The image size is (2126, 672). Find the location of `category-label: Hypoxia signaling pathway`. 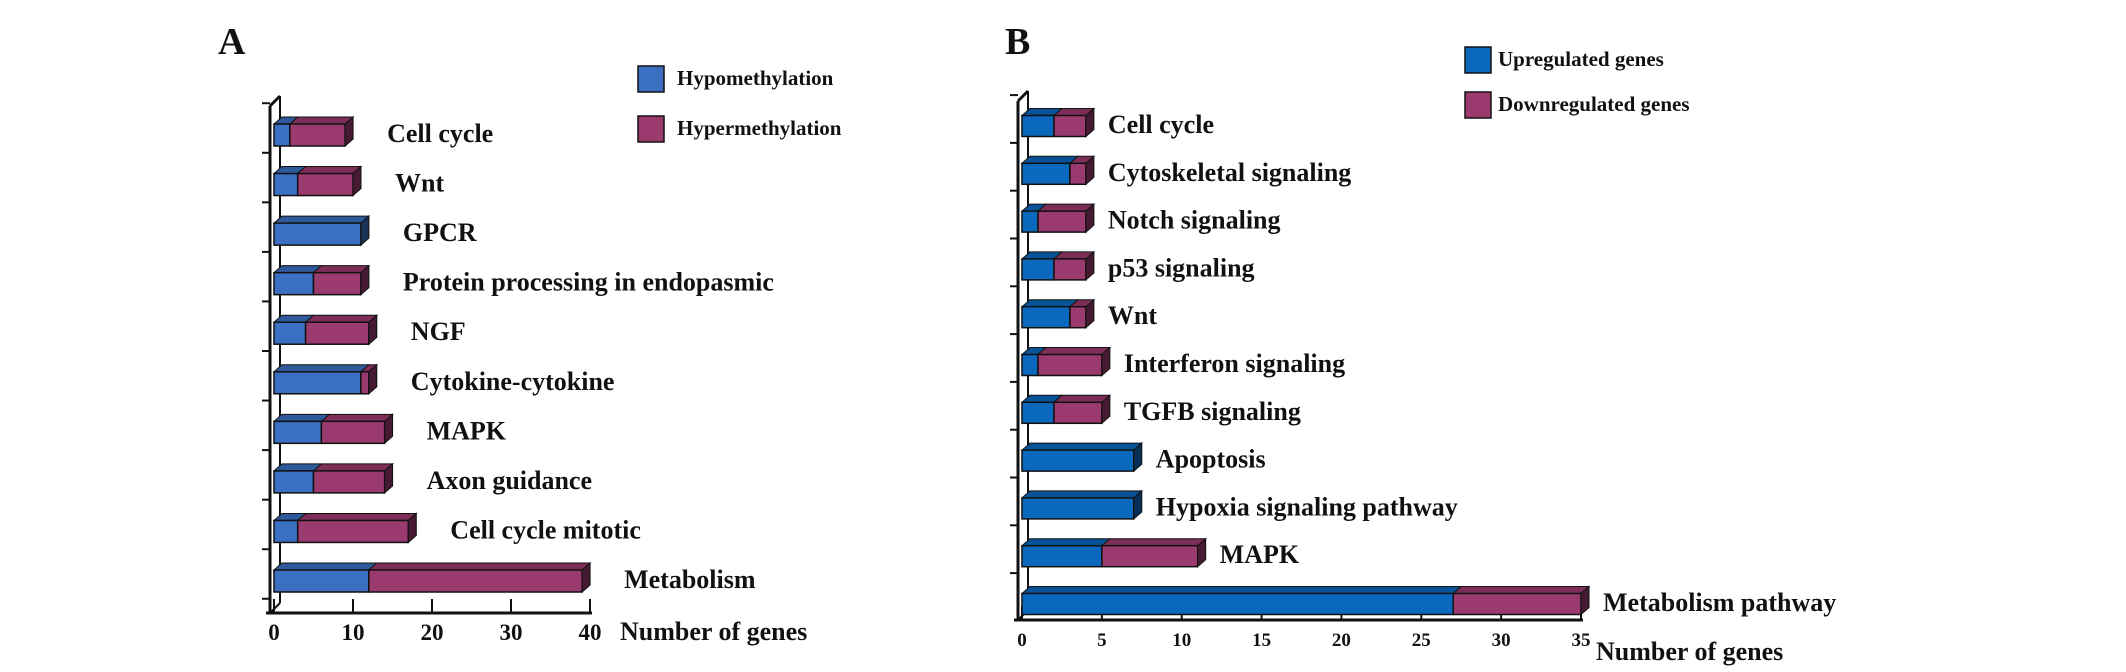

category-label: Hypoxia signaling pathway is located at coordinates (1307, 506).